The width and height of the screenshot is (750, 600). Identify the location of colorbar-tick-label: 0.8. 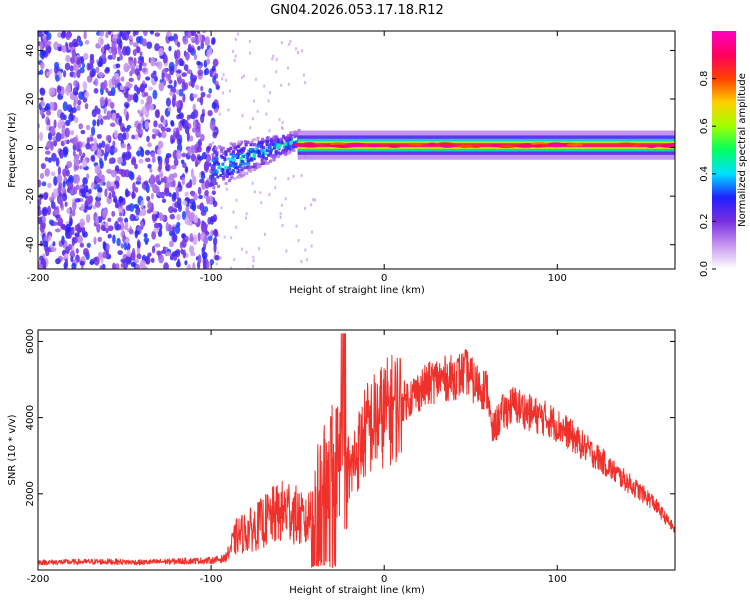
(704, 79).